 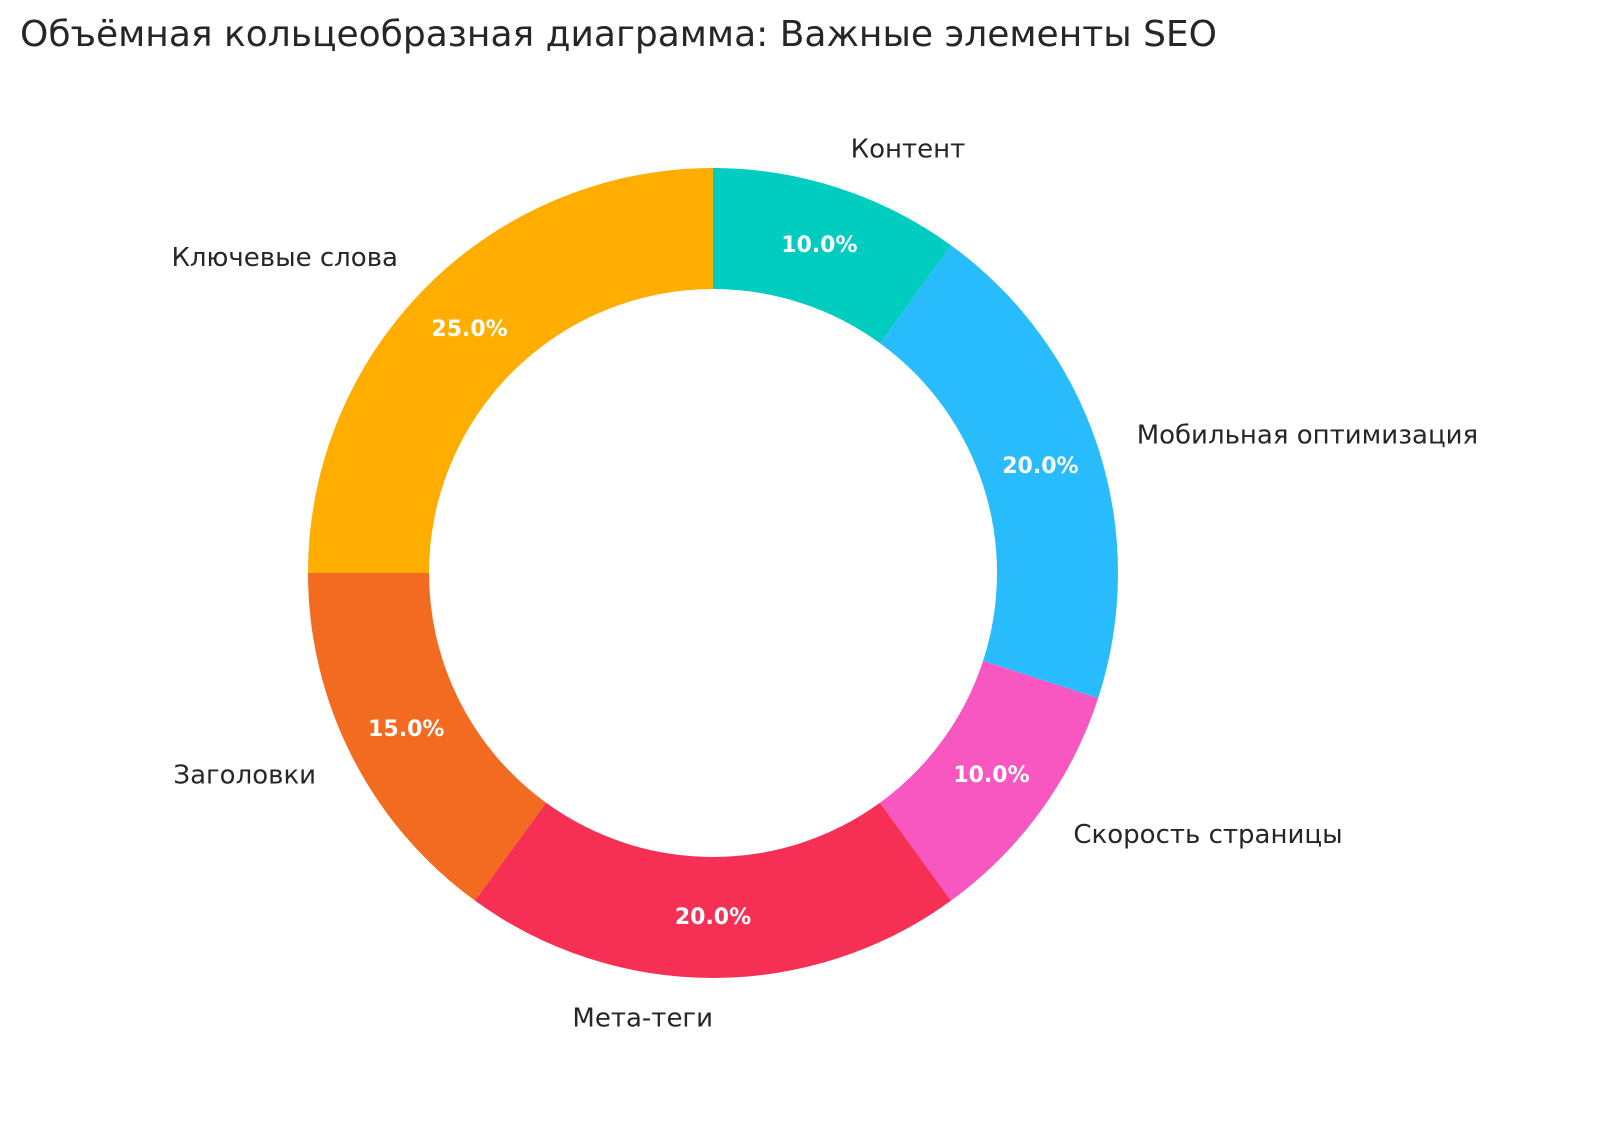 What do you see at coordinates (284, 258) in the screenshot?
I see `slice-label: Ключевые слова` at bounding box center [284, 258].